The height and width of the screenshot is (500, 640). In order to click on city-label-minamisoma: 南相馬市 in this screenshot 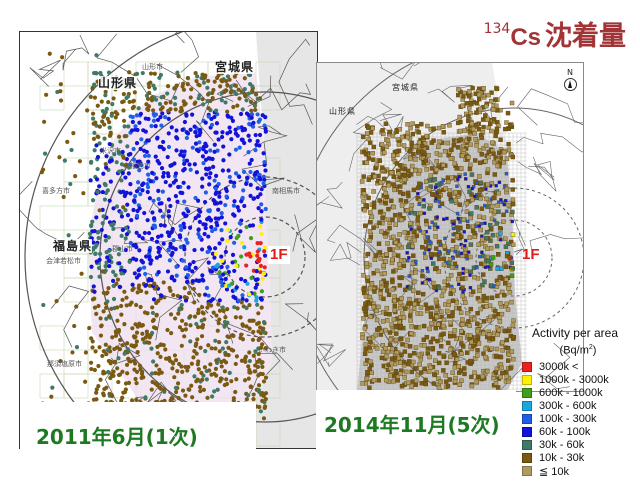, I will do `click(286, 191)`.